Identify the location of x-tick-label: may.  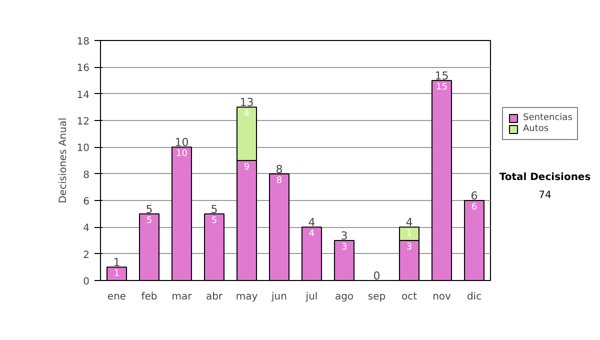
(247, 297).